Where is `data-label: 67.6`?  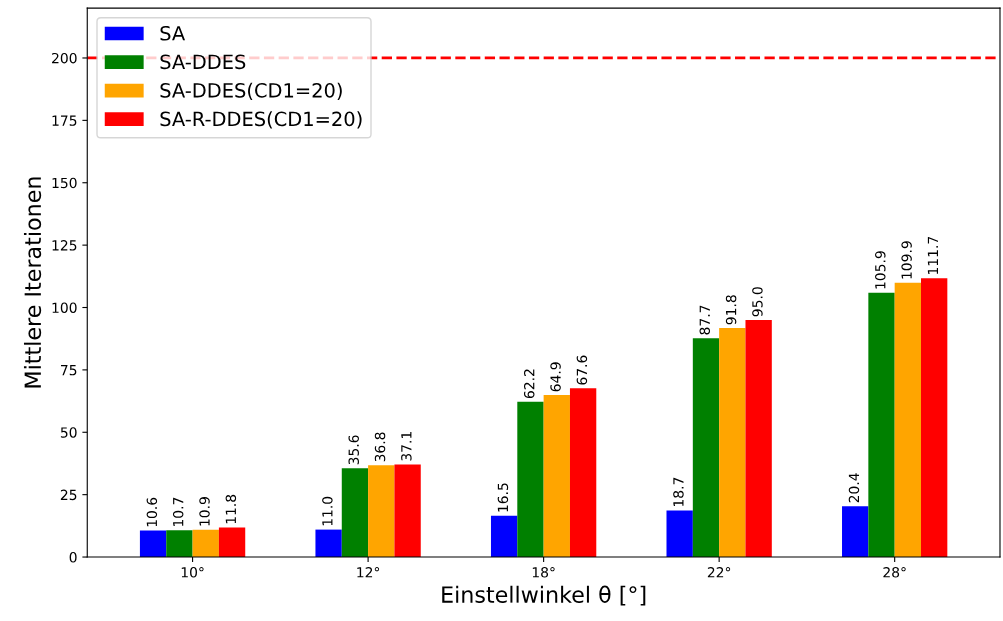 data-label: 67.6 is located at coordinates (582, 370).